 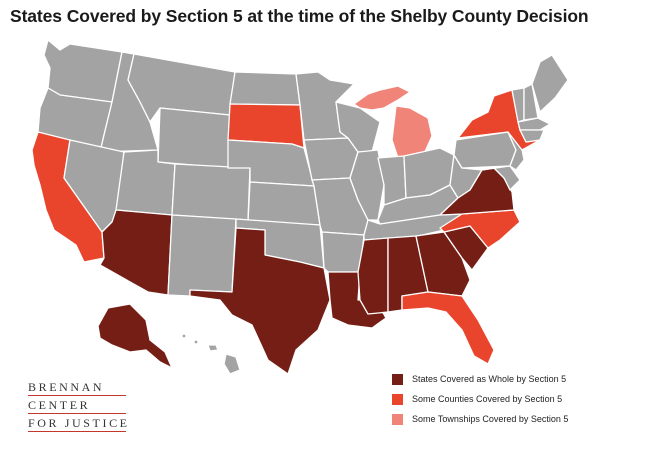 I want to click on legend-label: States Covered as Whole by Section 5, so click(x=489, y=379).